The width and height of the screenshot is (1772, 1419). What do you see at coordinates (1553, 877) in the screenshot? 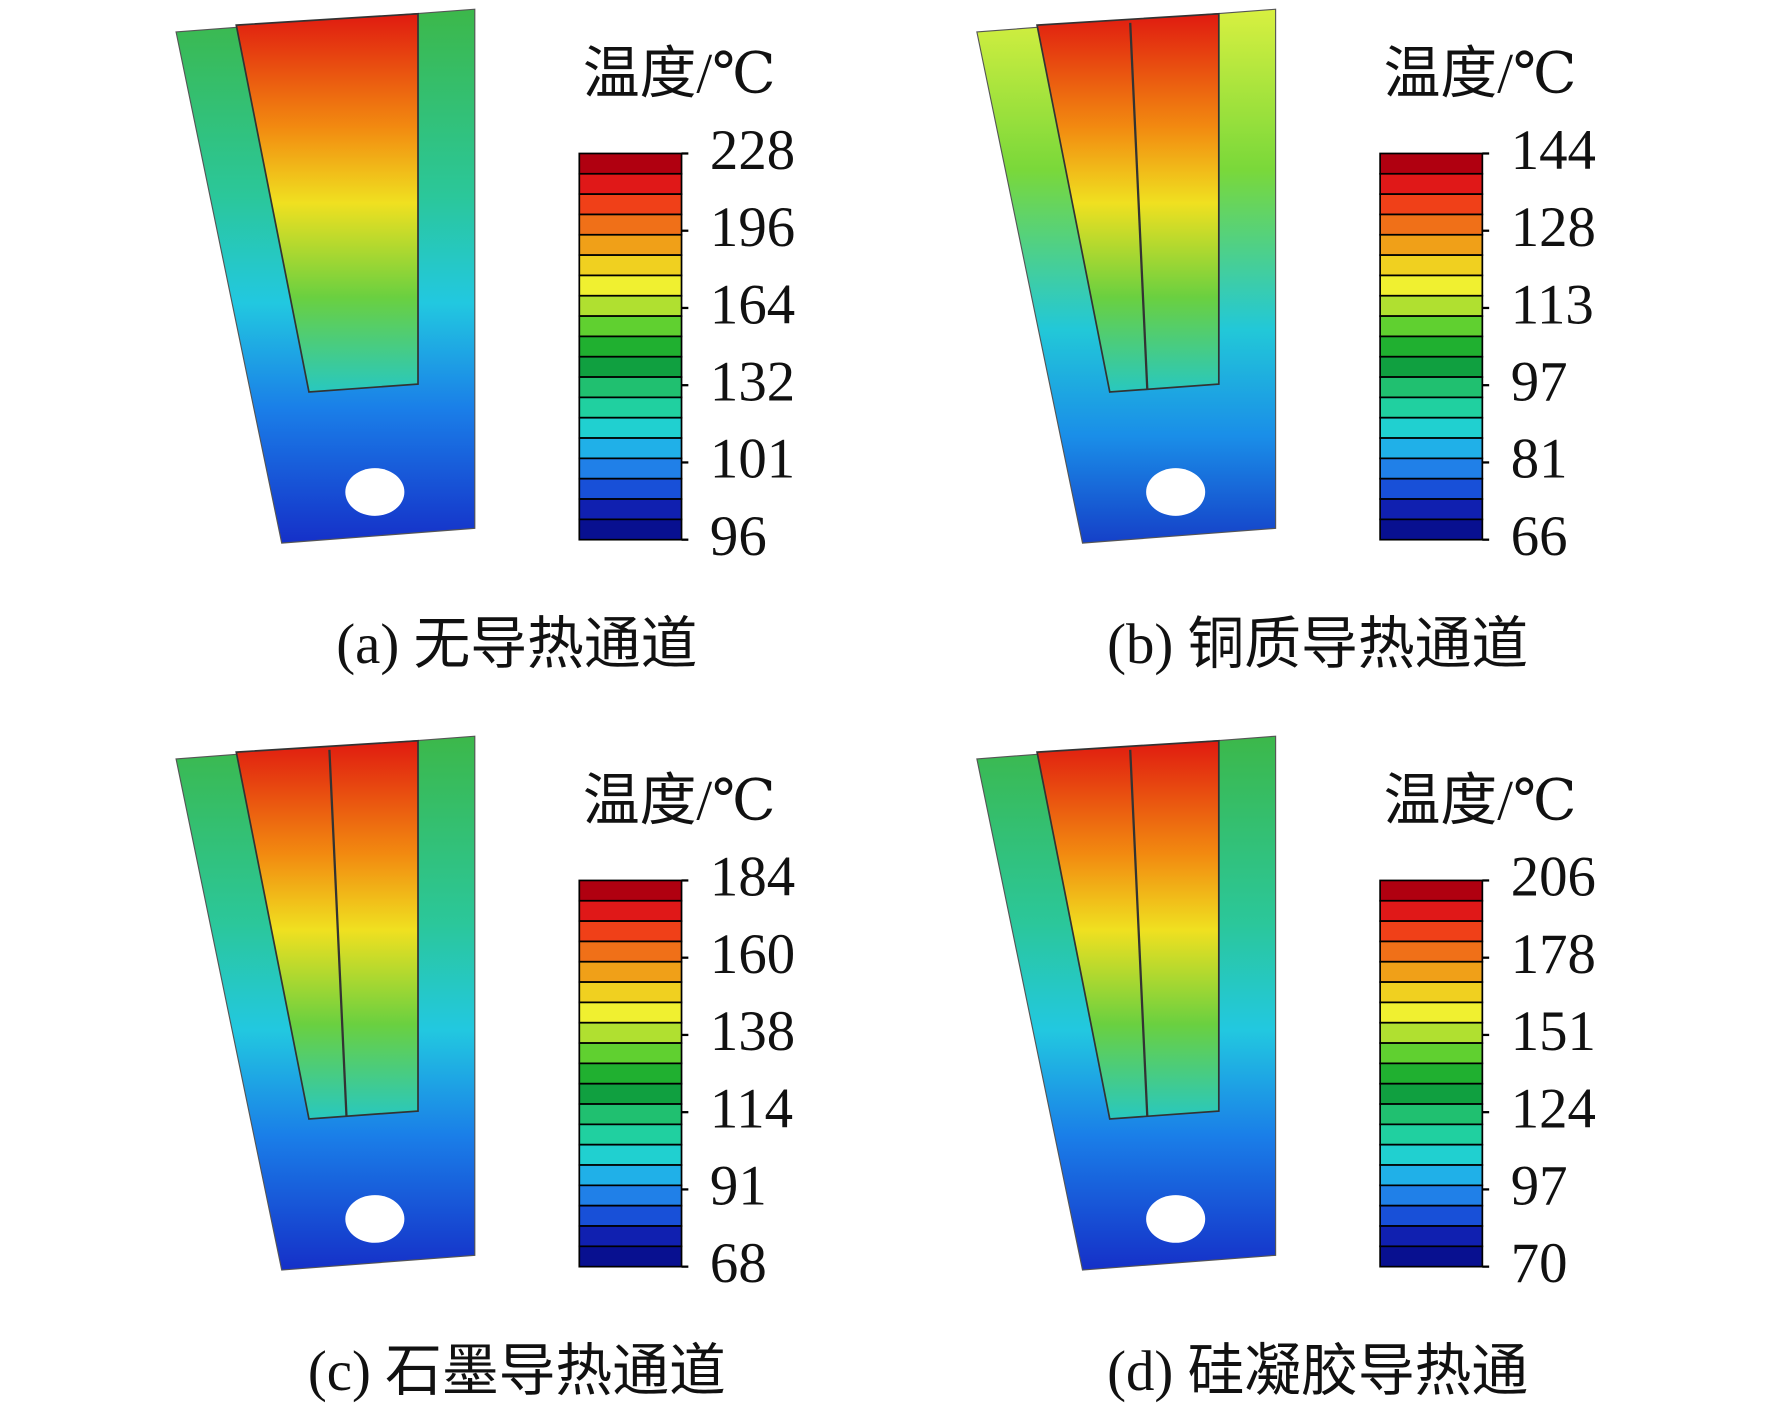
I see `colorbar-tick-label: 206` at bounding box center [1553, 877].